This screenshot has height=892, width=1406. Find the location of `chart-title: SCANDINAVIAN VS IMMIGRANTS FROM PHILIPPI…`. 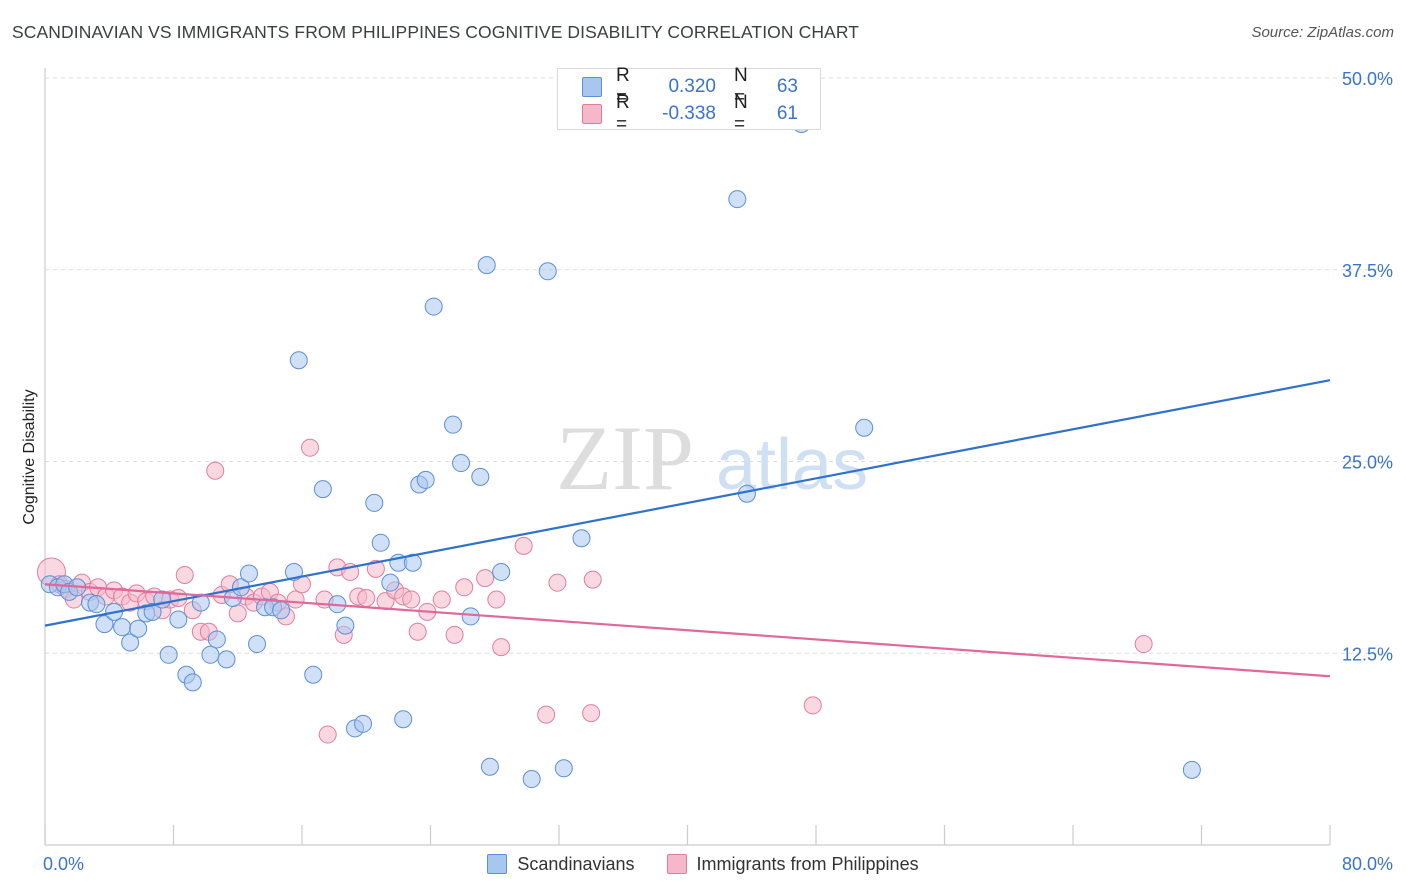

chart-title: SCANDINAVIAN VS IMMIGRANTS FROM PHILIPPI… is located at coordinates (436, 32).